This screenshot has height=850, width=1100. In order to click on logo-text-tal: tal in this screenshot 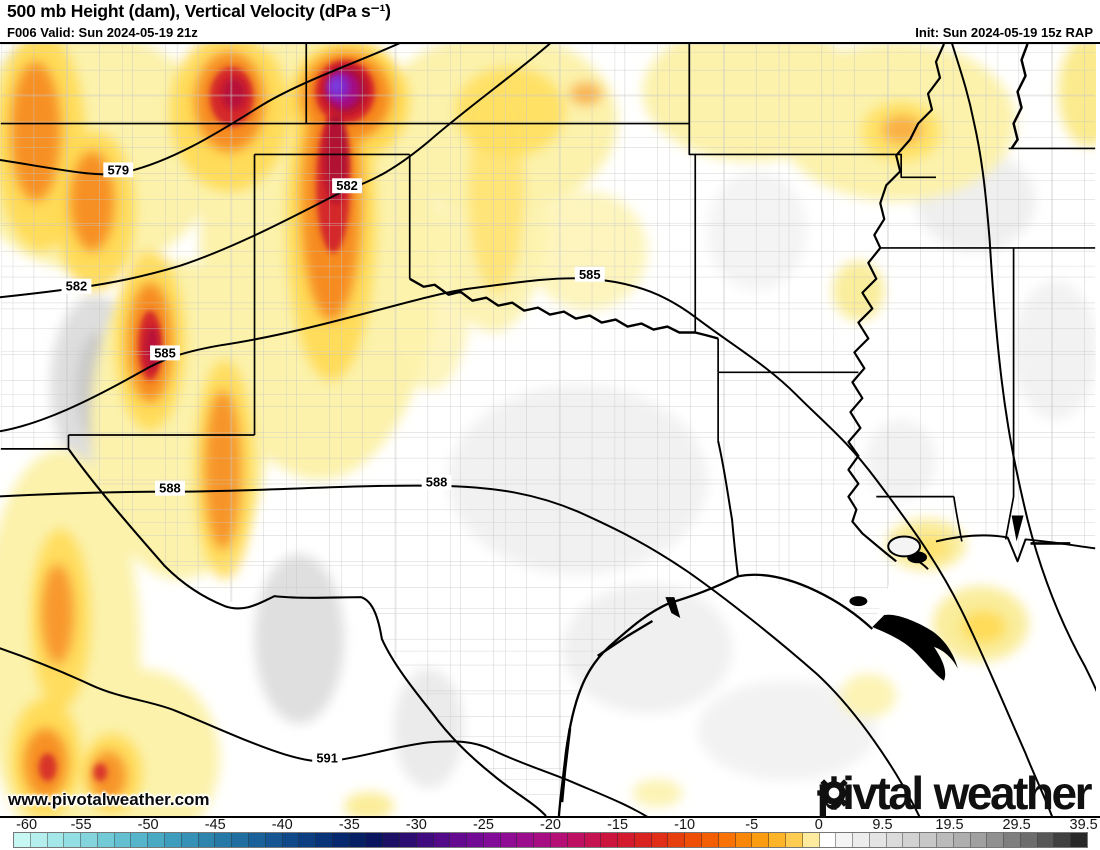, I will do `click(899, 793)`.